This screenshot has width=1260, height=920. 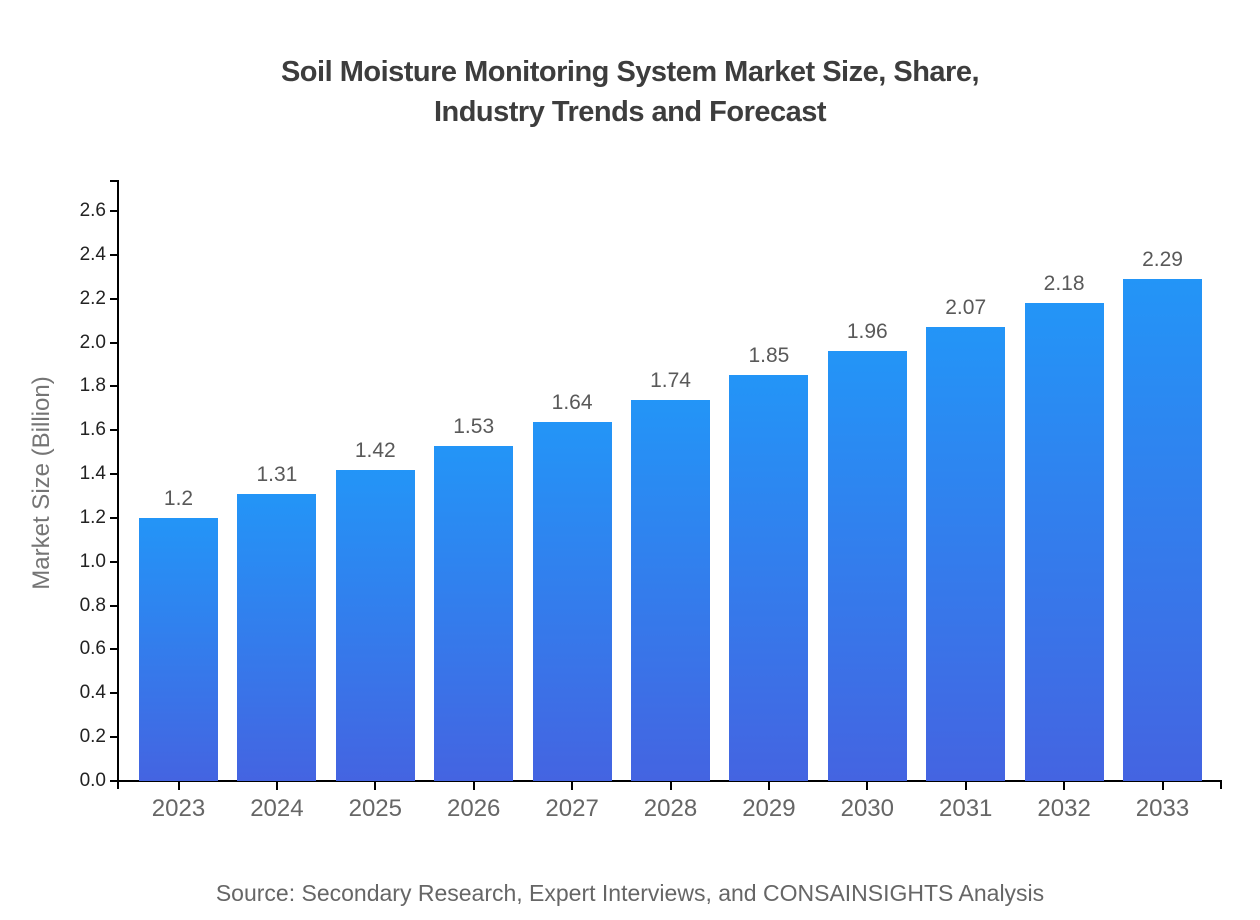 I want to click on y-axis-top-cap, so click(x=114, y=181).